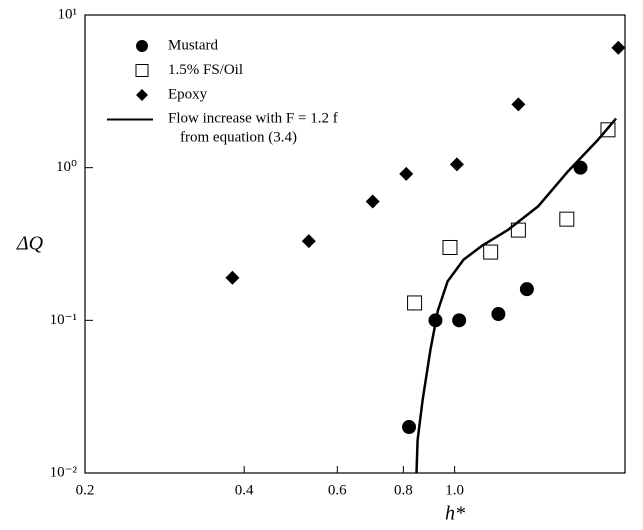 This screenshot has height=530, width=643. What do you see at coordinates (188, 94) in the screenshot?
I see `legend-label: Epoxy` at bounding box center [188, 94].